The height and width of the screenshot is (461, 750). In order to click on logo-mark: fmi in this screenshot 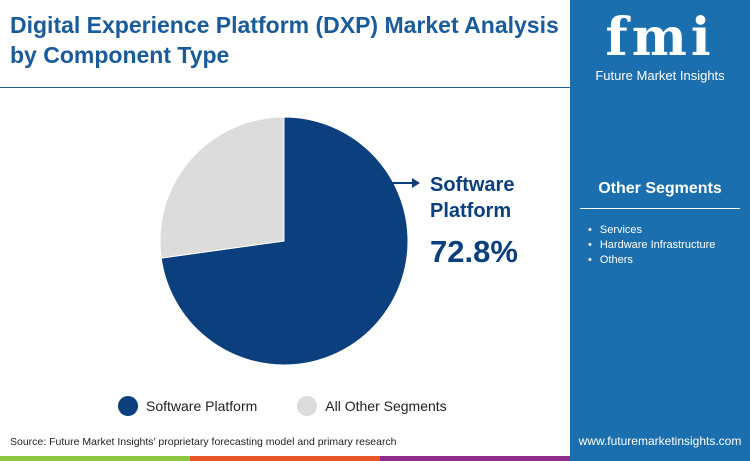, I will do `click(660, 37)`.